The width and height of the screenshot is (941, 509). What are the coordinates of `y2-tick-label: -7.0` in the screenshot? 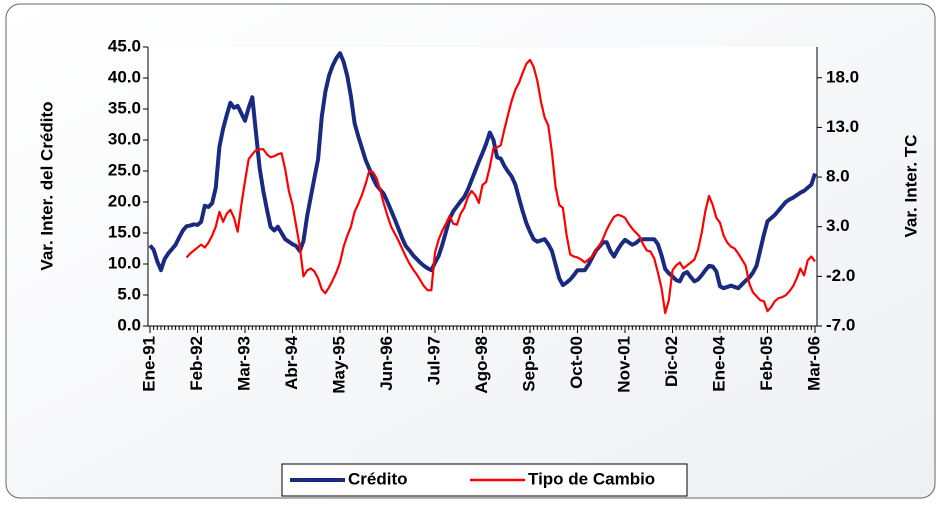 It's located at (840, 324).